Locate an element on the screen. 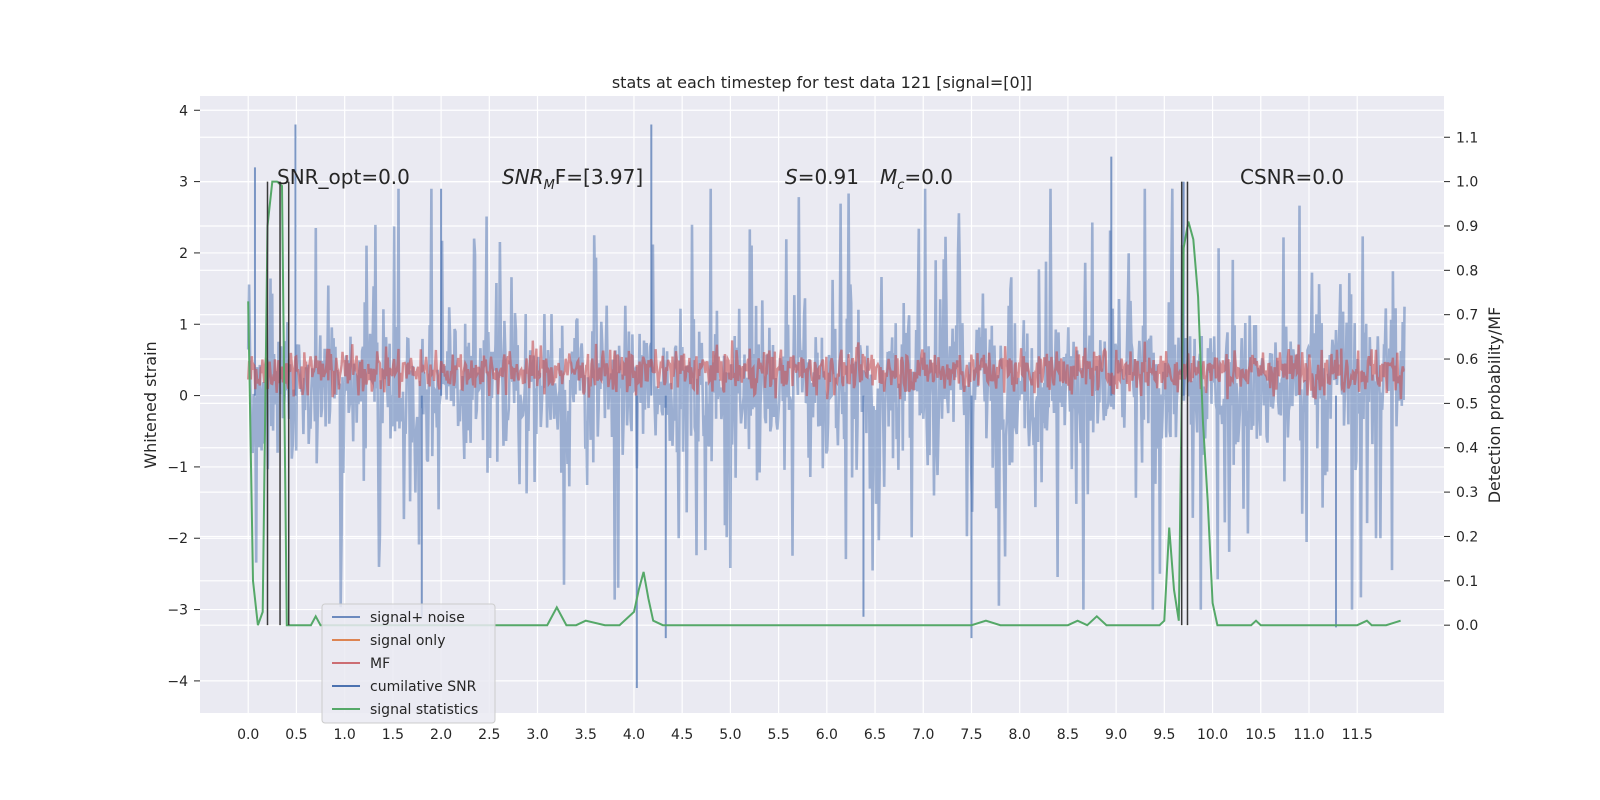  legend-box is located at coordinates (408, 663).